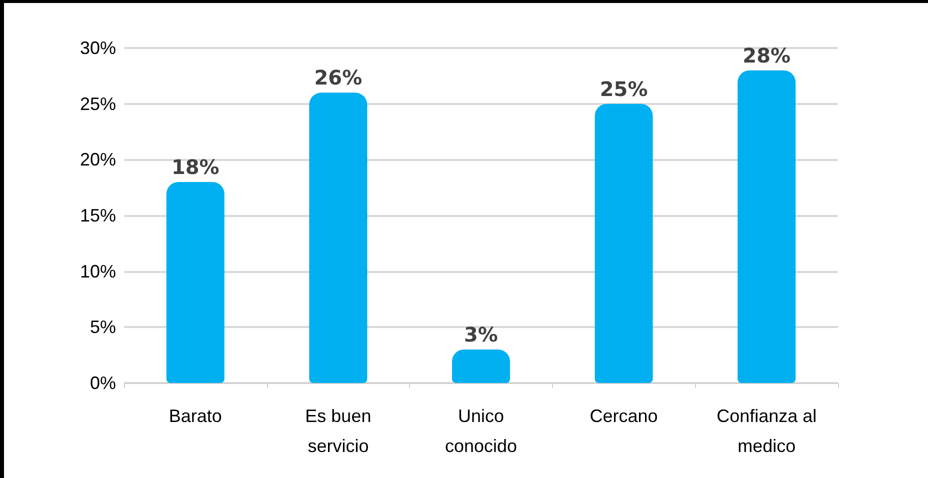 This screenshot has width=928, height=478. Describe the element at coordinates (338, 78) in the screenshot. I see `data-label: 26%` at that location.